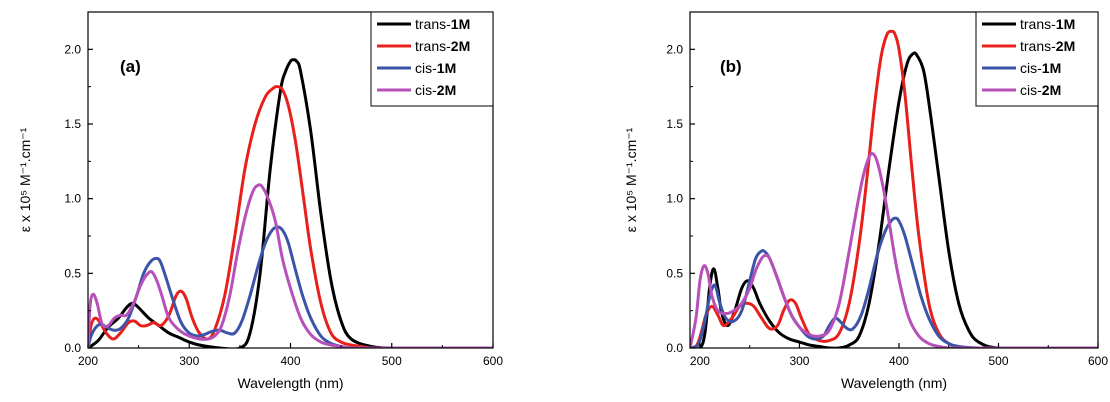 The width and height of the screenshot is (1110, 402). I want to click on series-line-cis-2m, so click(290, 265).